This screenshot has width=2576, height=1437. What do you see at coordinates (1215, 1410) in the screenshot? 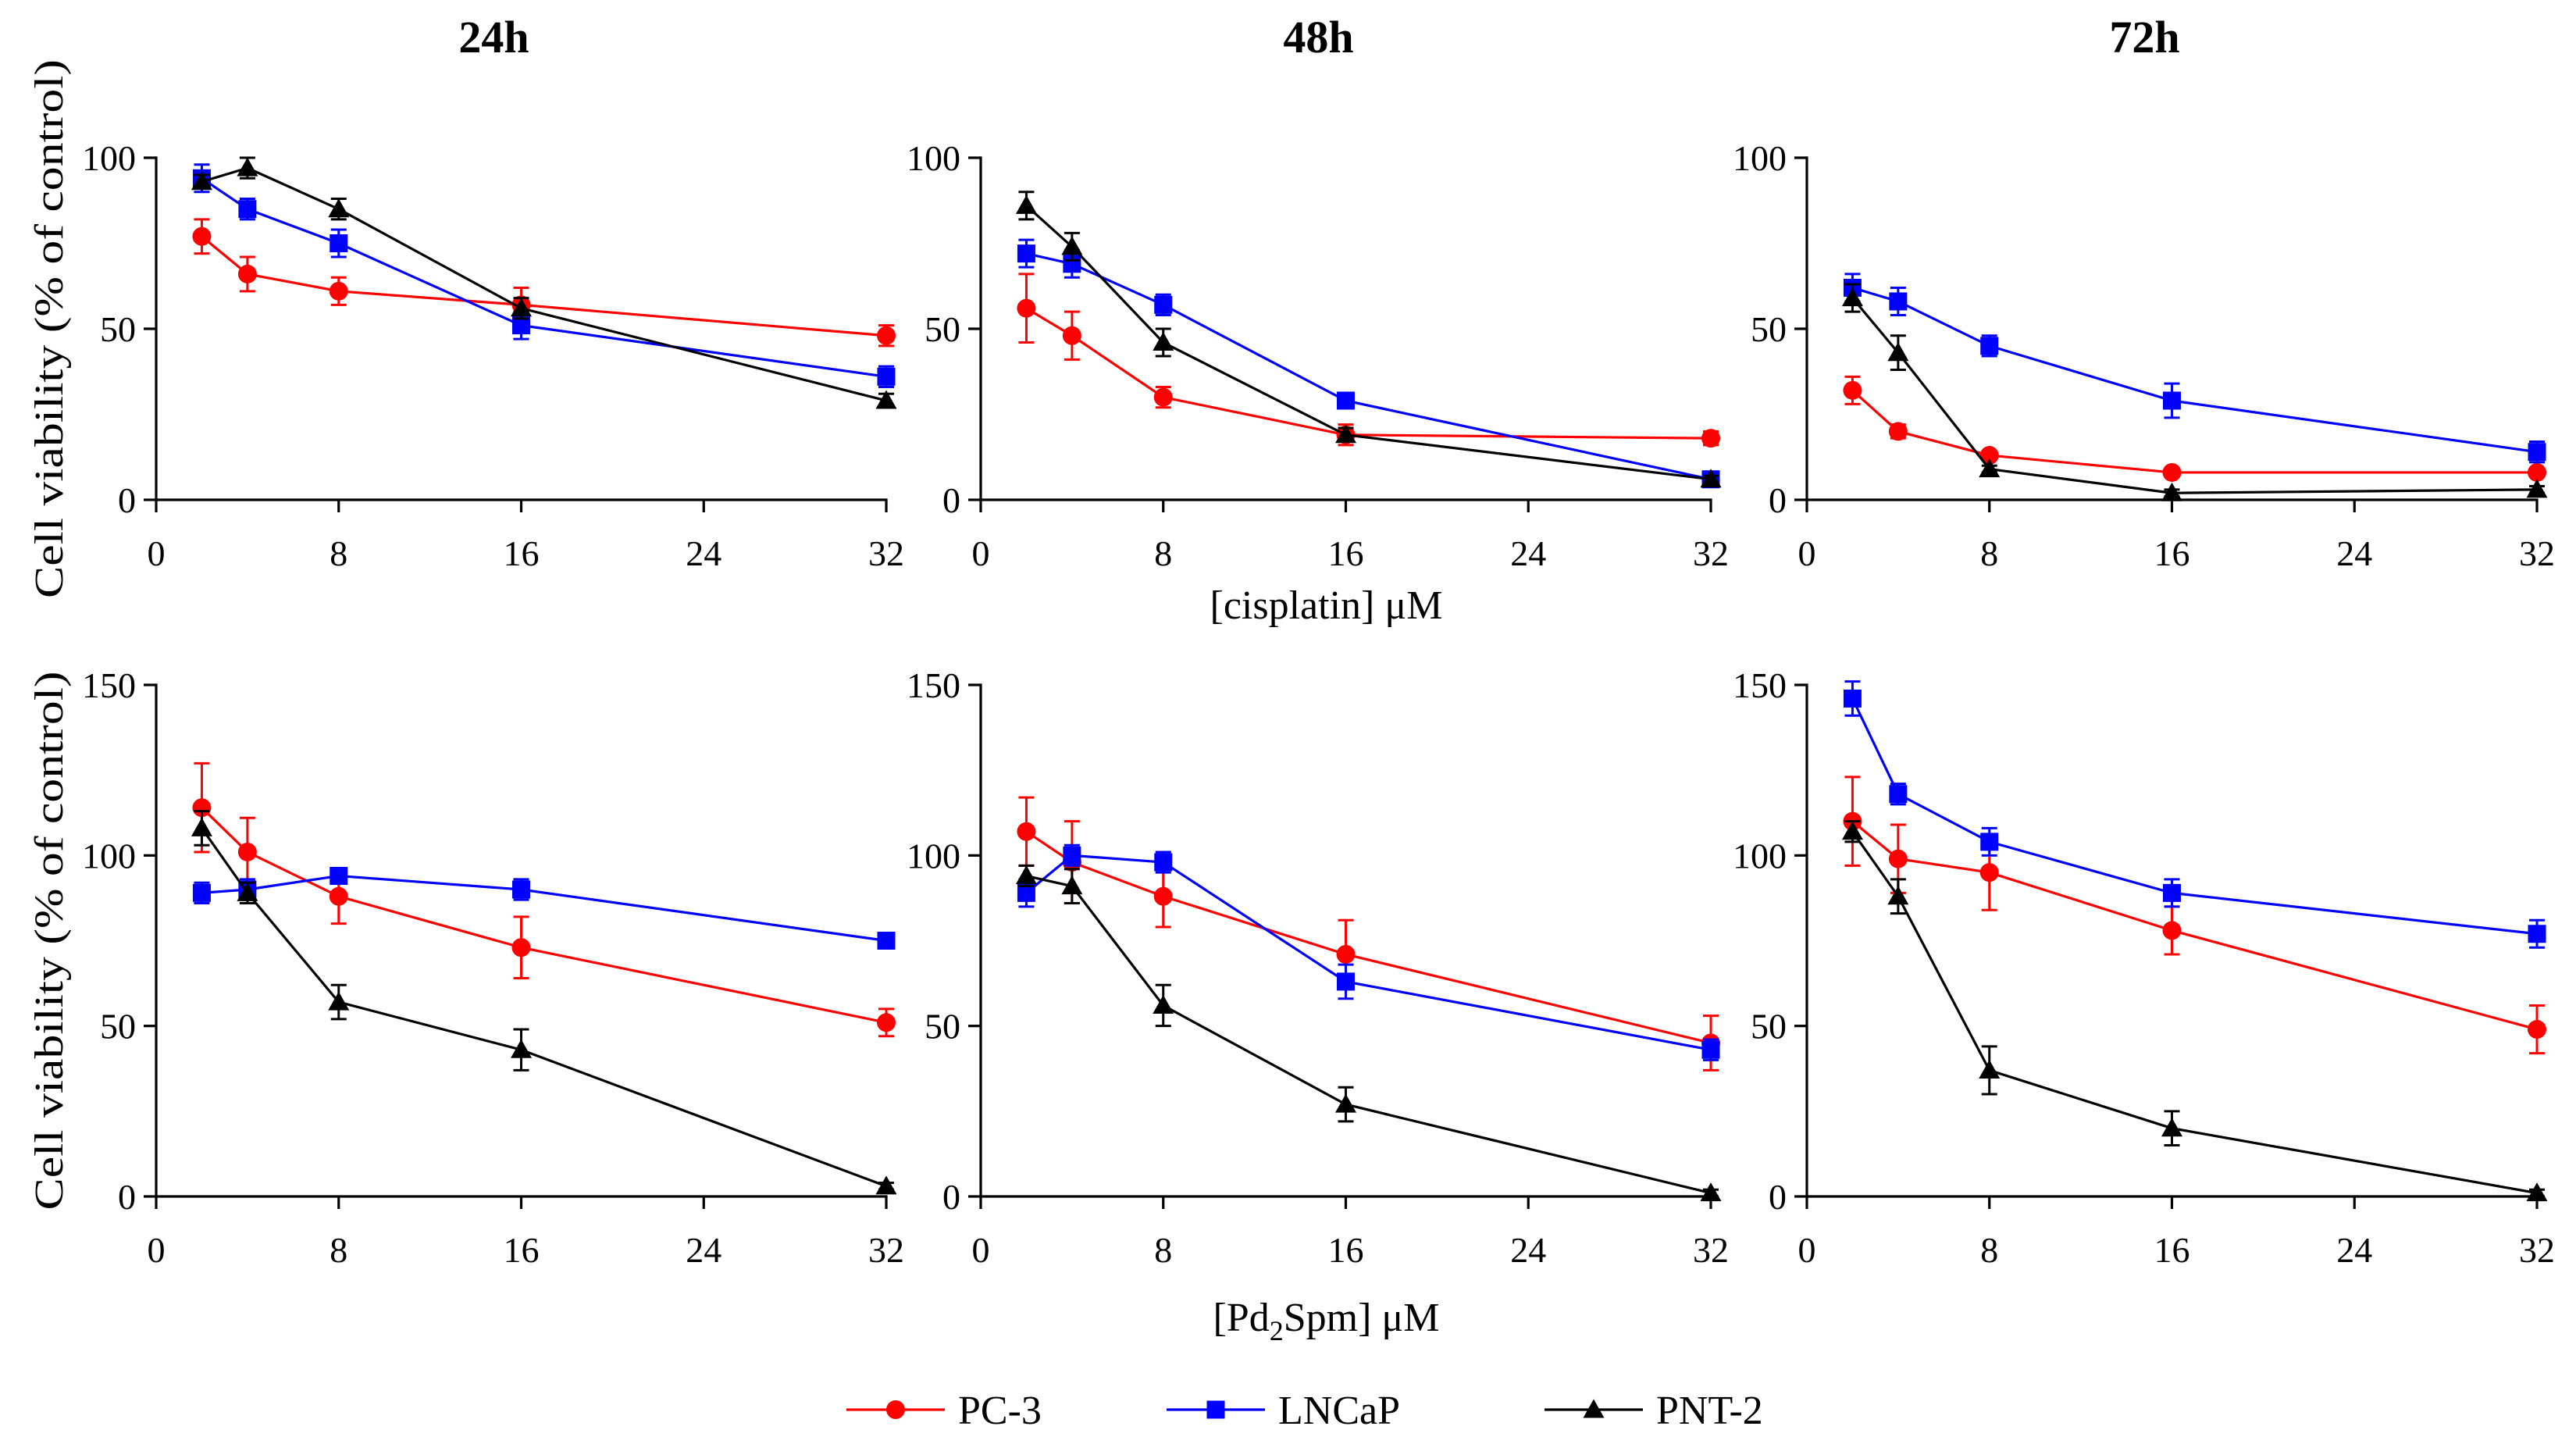
I see `legend-marker-square` at bounding box center [1215, 1410].